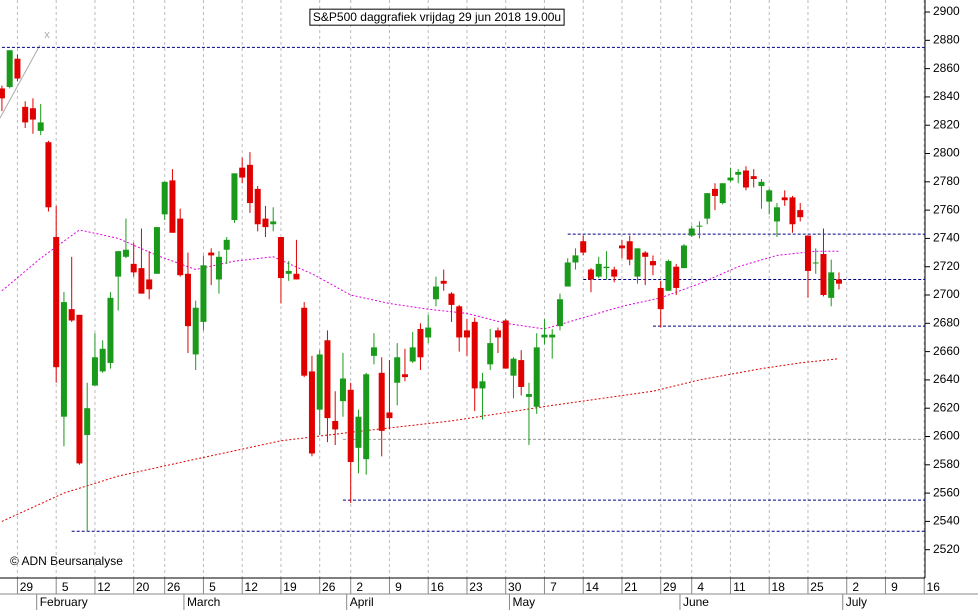  I want to click on month-label: March, so click(203, 602).